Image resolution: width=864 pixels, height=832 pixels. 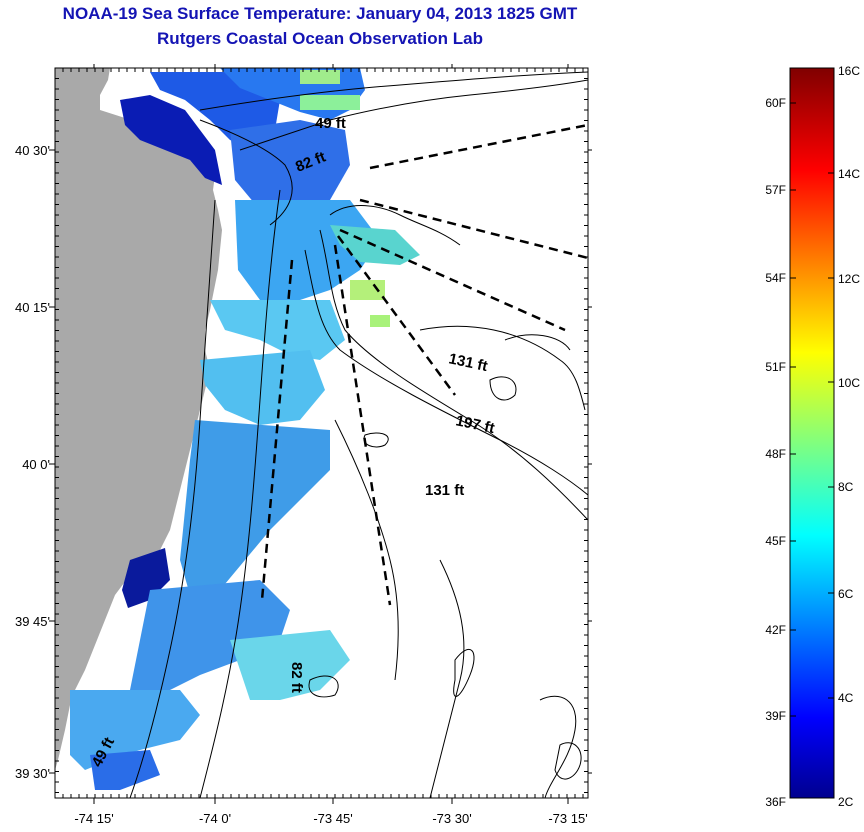 I want to click on celsius-label: 6C, so click(x=846, y=594).